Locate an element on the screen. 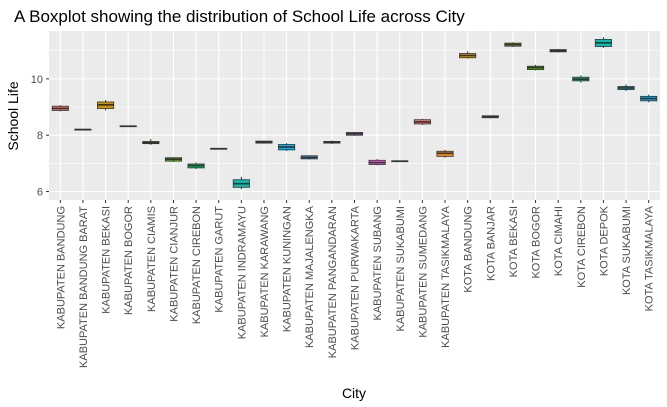  x-tick-label: KABUPATEN CIANJUR is located at coordinates (174, 264).